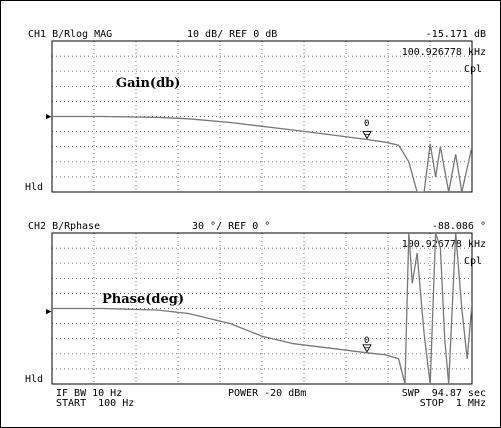  What do you see at coordinates (91, 34) in the screenshot?
I see `ch1-format-label: log MAG` at bounding box center [91, 34].